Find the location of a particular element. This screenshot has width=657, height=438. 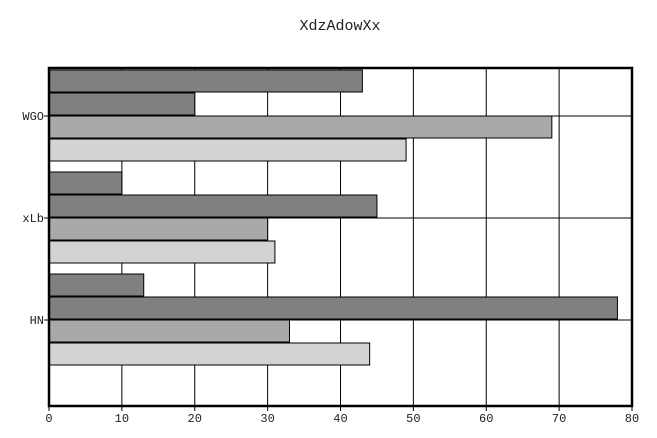

y-tick-label-WGO: WGO is located at coordinates (33, 117).